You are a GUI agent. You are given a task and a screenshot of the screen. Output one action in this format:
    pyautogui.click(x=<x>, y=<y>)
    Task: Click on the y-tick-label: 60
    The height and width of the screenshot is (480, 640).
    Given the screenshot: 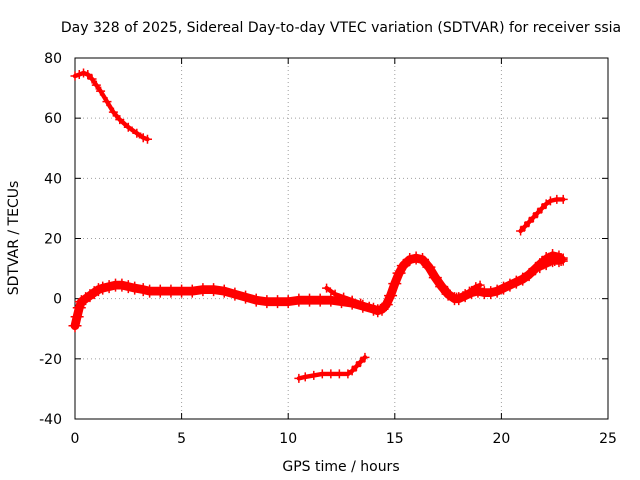 What is the action you would take?
    pyautogui.click(x=53, y=119)
    